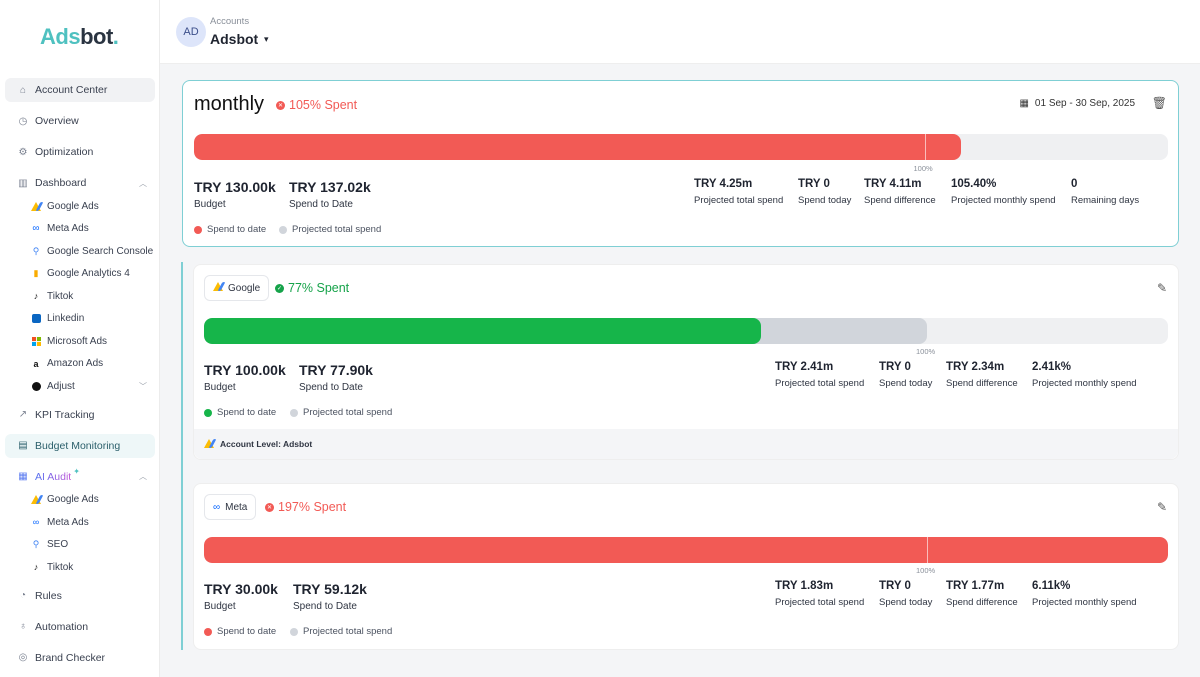 The image size is (1200, 677). What do you see at coordinates (36, 386) in the screenshot?
I see `adjust-icon` at bounding box center [36, 386].